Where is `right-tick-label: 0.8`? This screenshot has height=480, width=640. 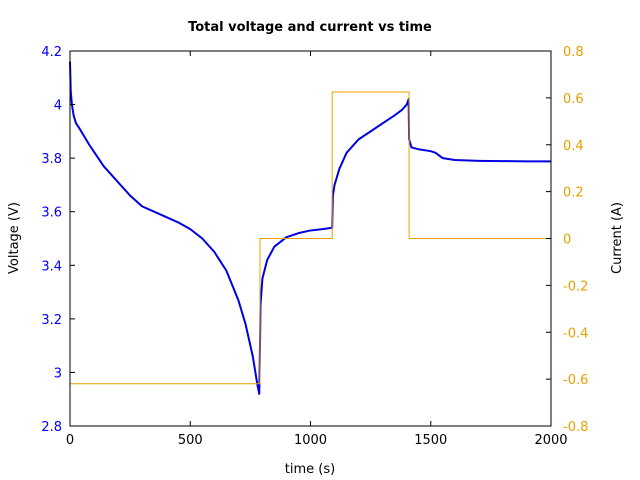
right-tick-label: 0.8 is located at coordinates (573, 52).